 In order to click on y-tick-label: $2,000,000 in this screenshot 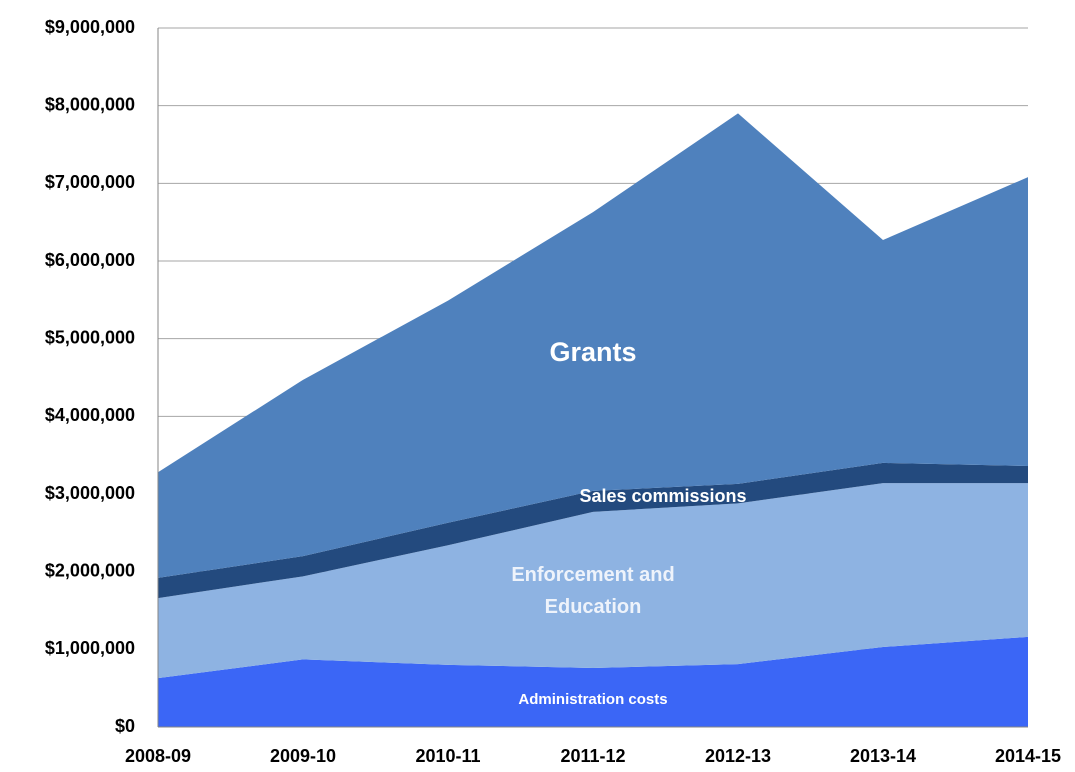, I will do `click(90, 570)`.